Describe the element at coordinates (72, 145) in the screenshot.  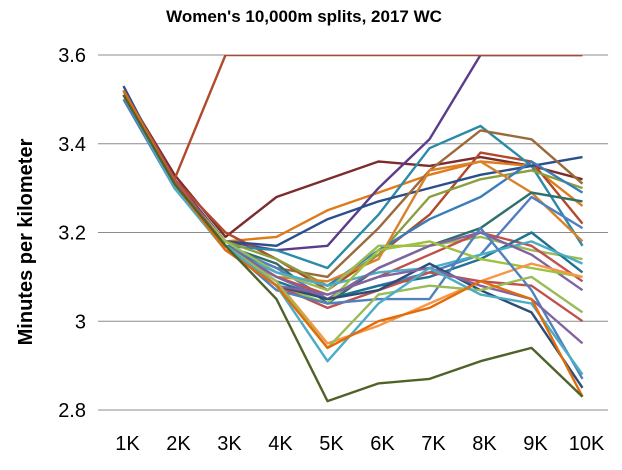
I see `y-tick-label: 3.4` at that location.